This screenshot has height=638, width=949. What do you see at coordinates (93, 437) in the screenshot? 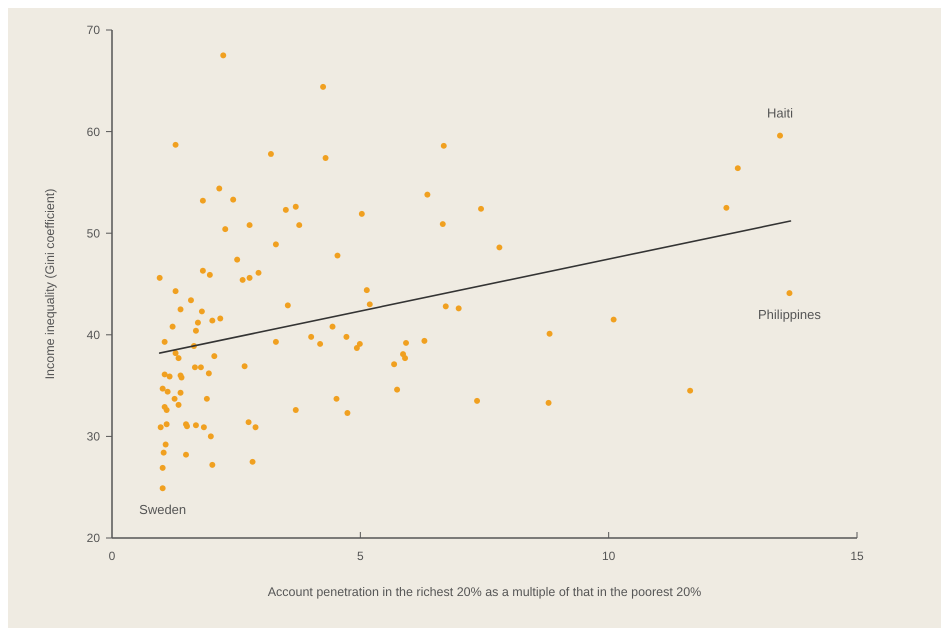
I see `y-tick-label: 30` at bounding box center [93, 437].